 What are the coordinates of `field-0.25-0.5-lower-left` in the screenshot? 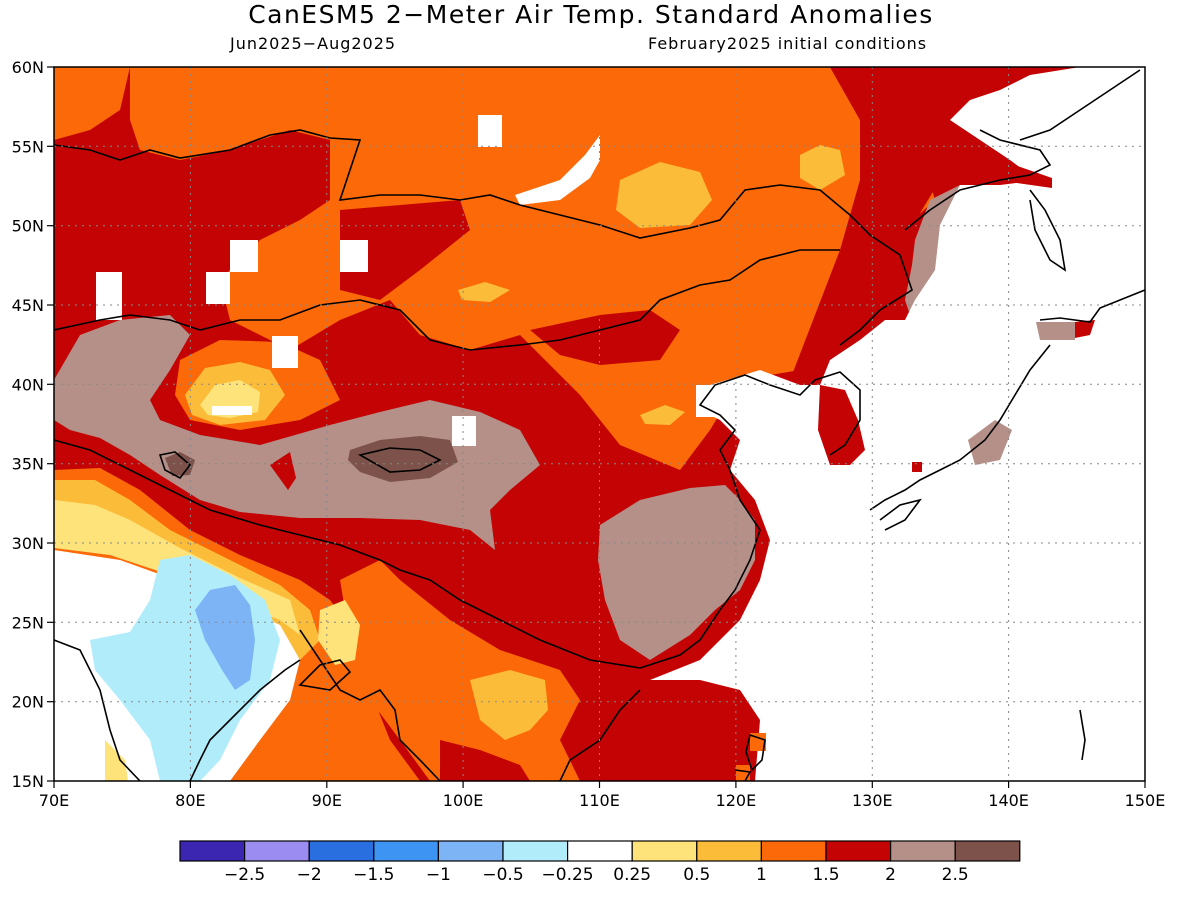 It's located at (116, 760).